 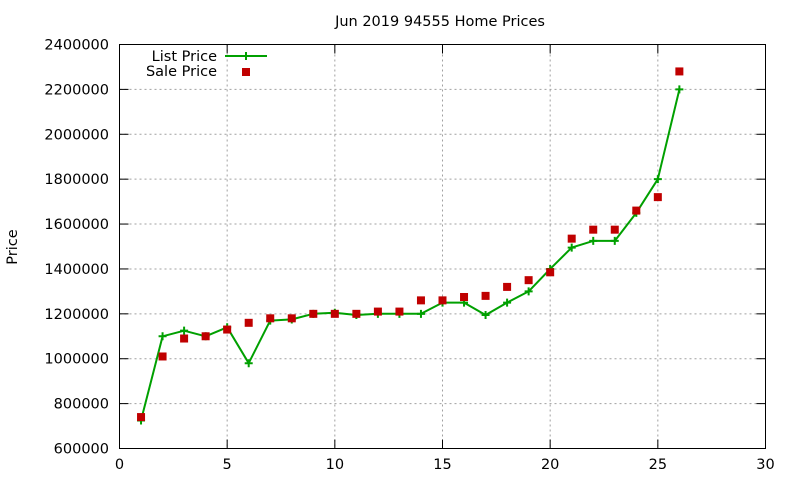 What do you see at coordinates (442, 465) in the screenshot?
I see `x-tick-label: 15` at bounding box center [442, 465].